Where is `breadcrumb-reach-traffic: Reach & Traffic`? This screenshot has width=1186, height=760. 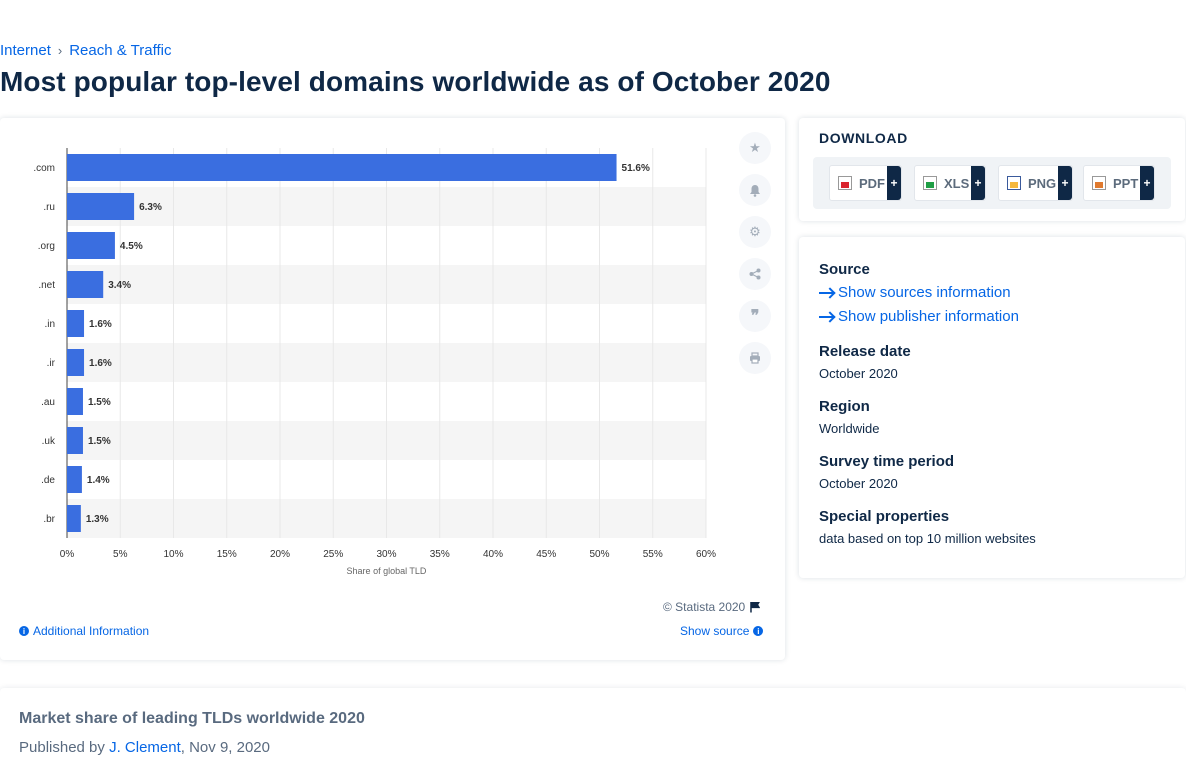 breadcrumb-reach-traffic: Reach & Traffic is located at coordinates (120, 50).